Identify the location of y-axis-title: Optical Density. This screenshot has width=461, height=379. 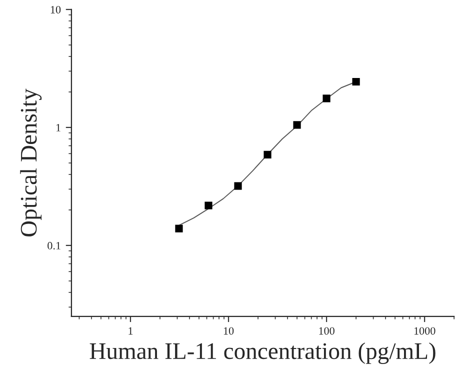
(31, 162).